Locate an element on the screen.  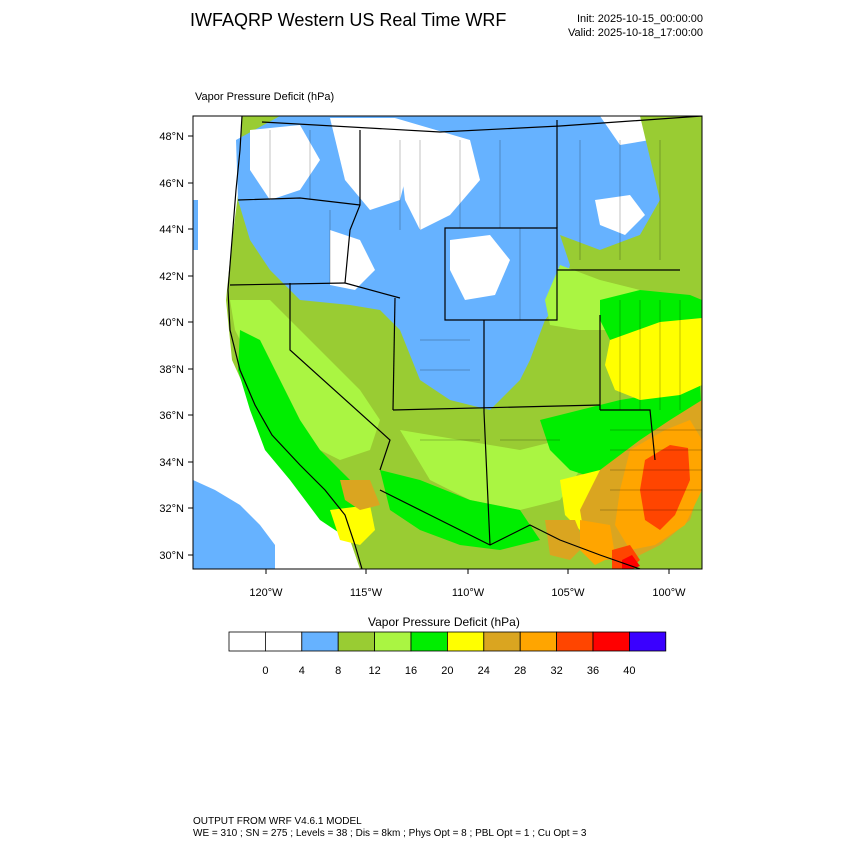
lon-tick-label: 110°W is located at coordinates (468, 593).